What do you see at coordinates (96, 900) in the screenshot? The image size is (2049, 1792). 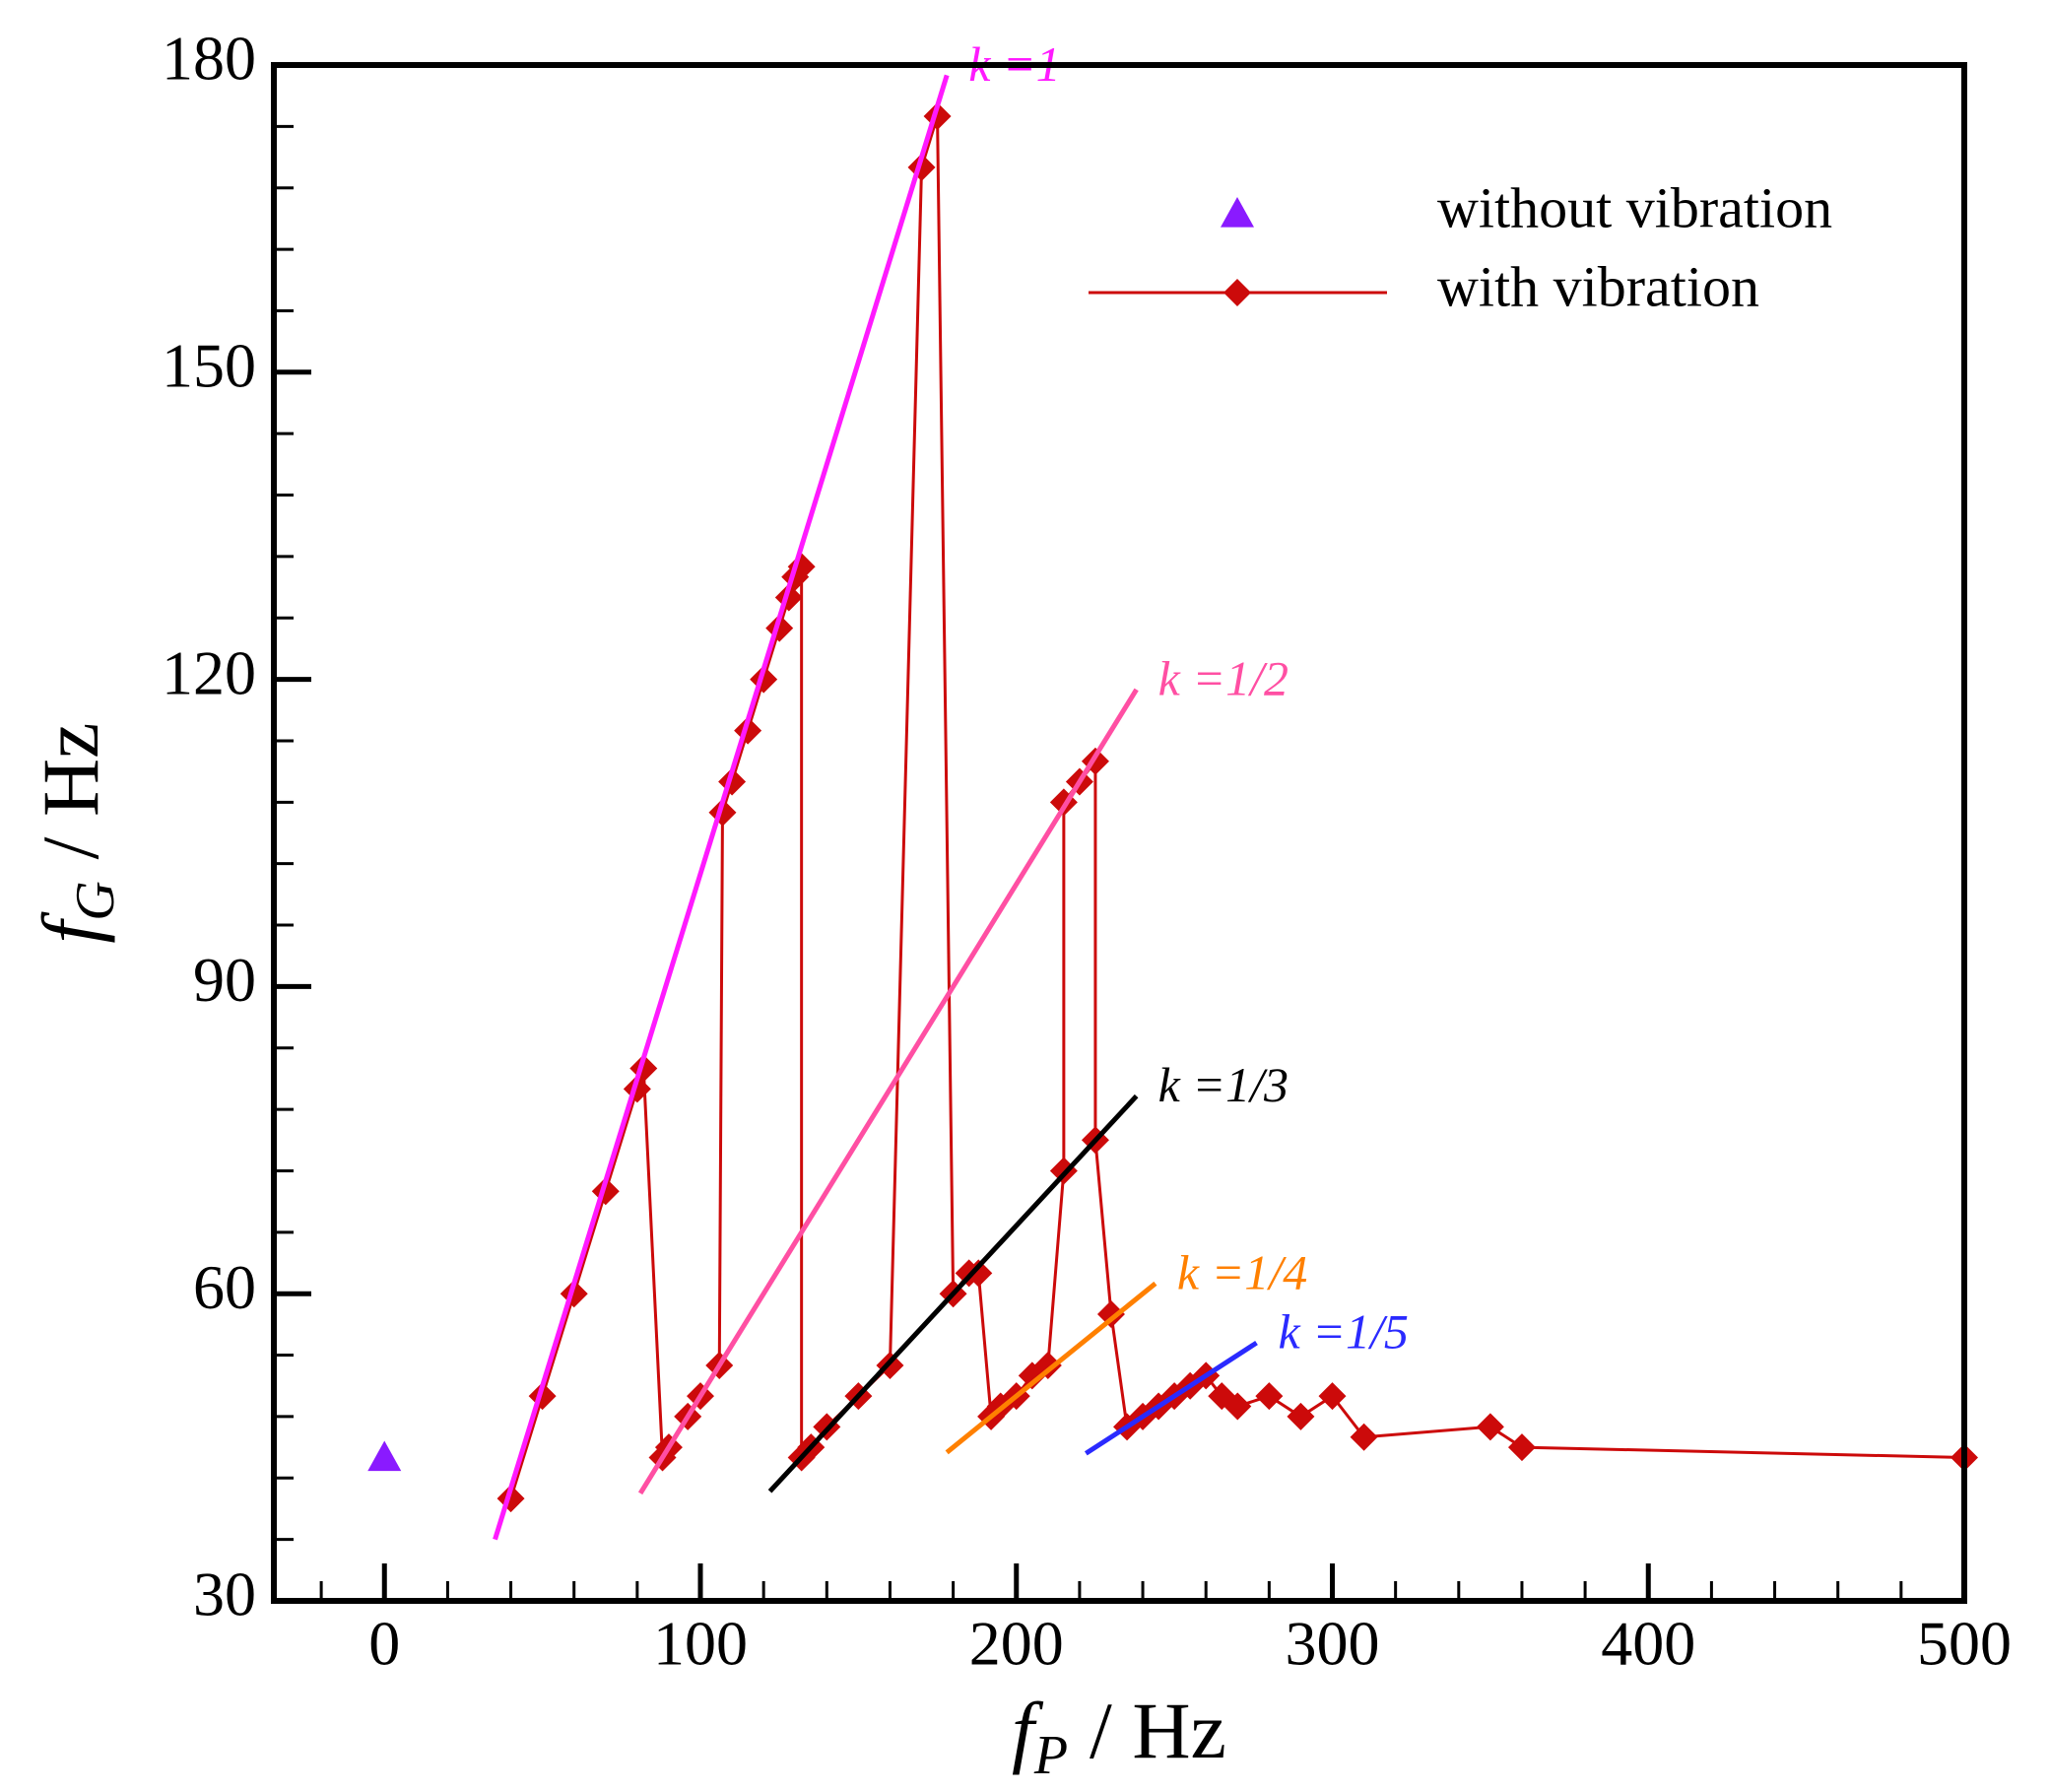 I see `axis-subscript: G` at bounding box center [96, 900].